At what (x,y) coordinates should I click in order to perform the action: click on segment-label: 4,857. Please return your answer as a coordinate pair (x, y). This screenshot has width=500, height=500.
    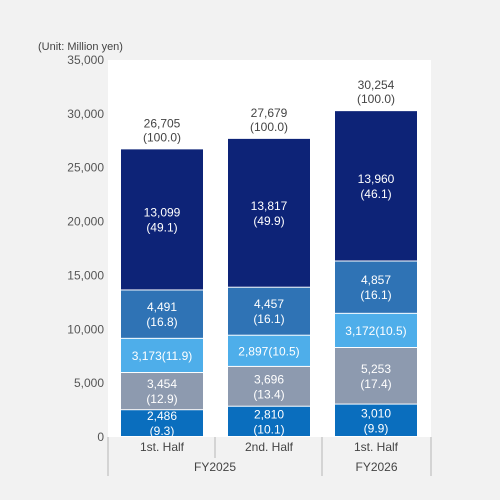
    Looking at the image, I should click on (376, 280).